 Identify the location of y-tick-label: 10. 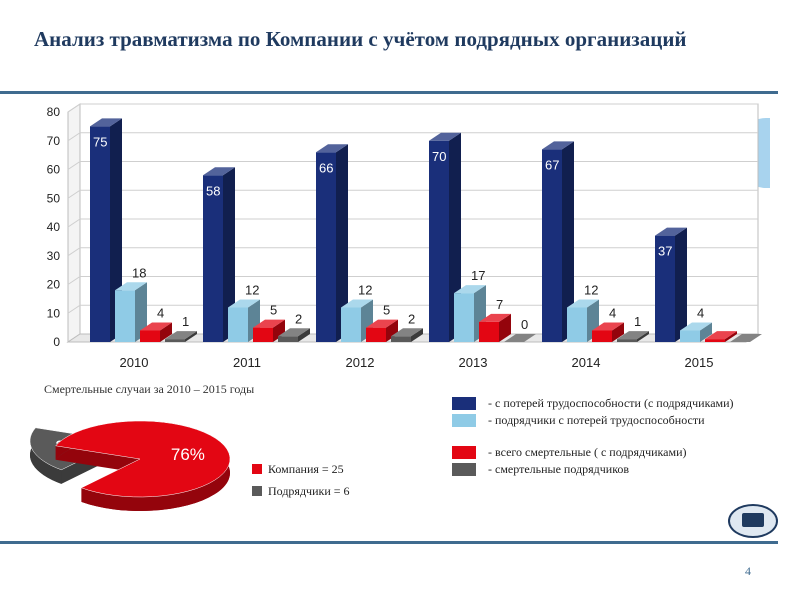
(54, 313).